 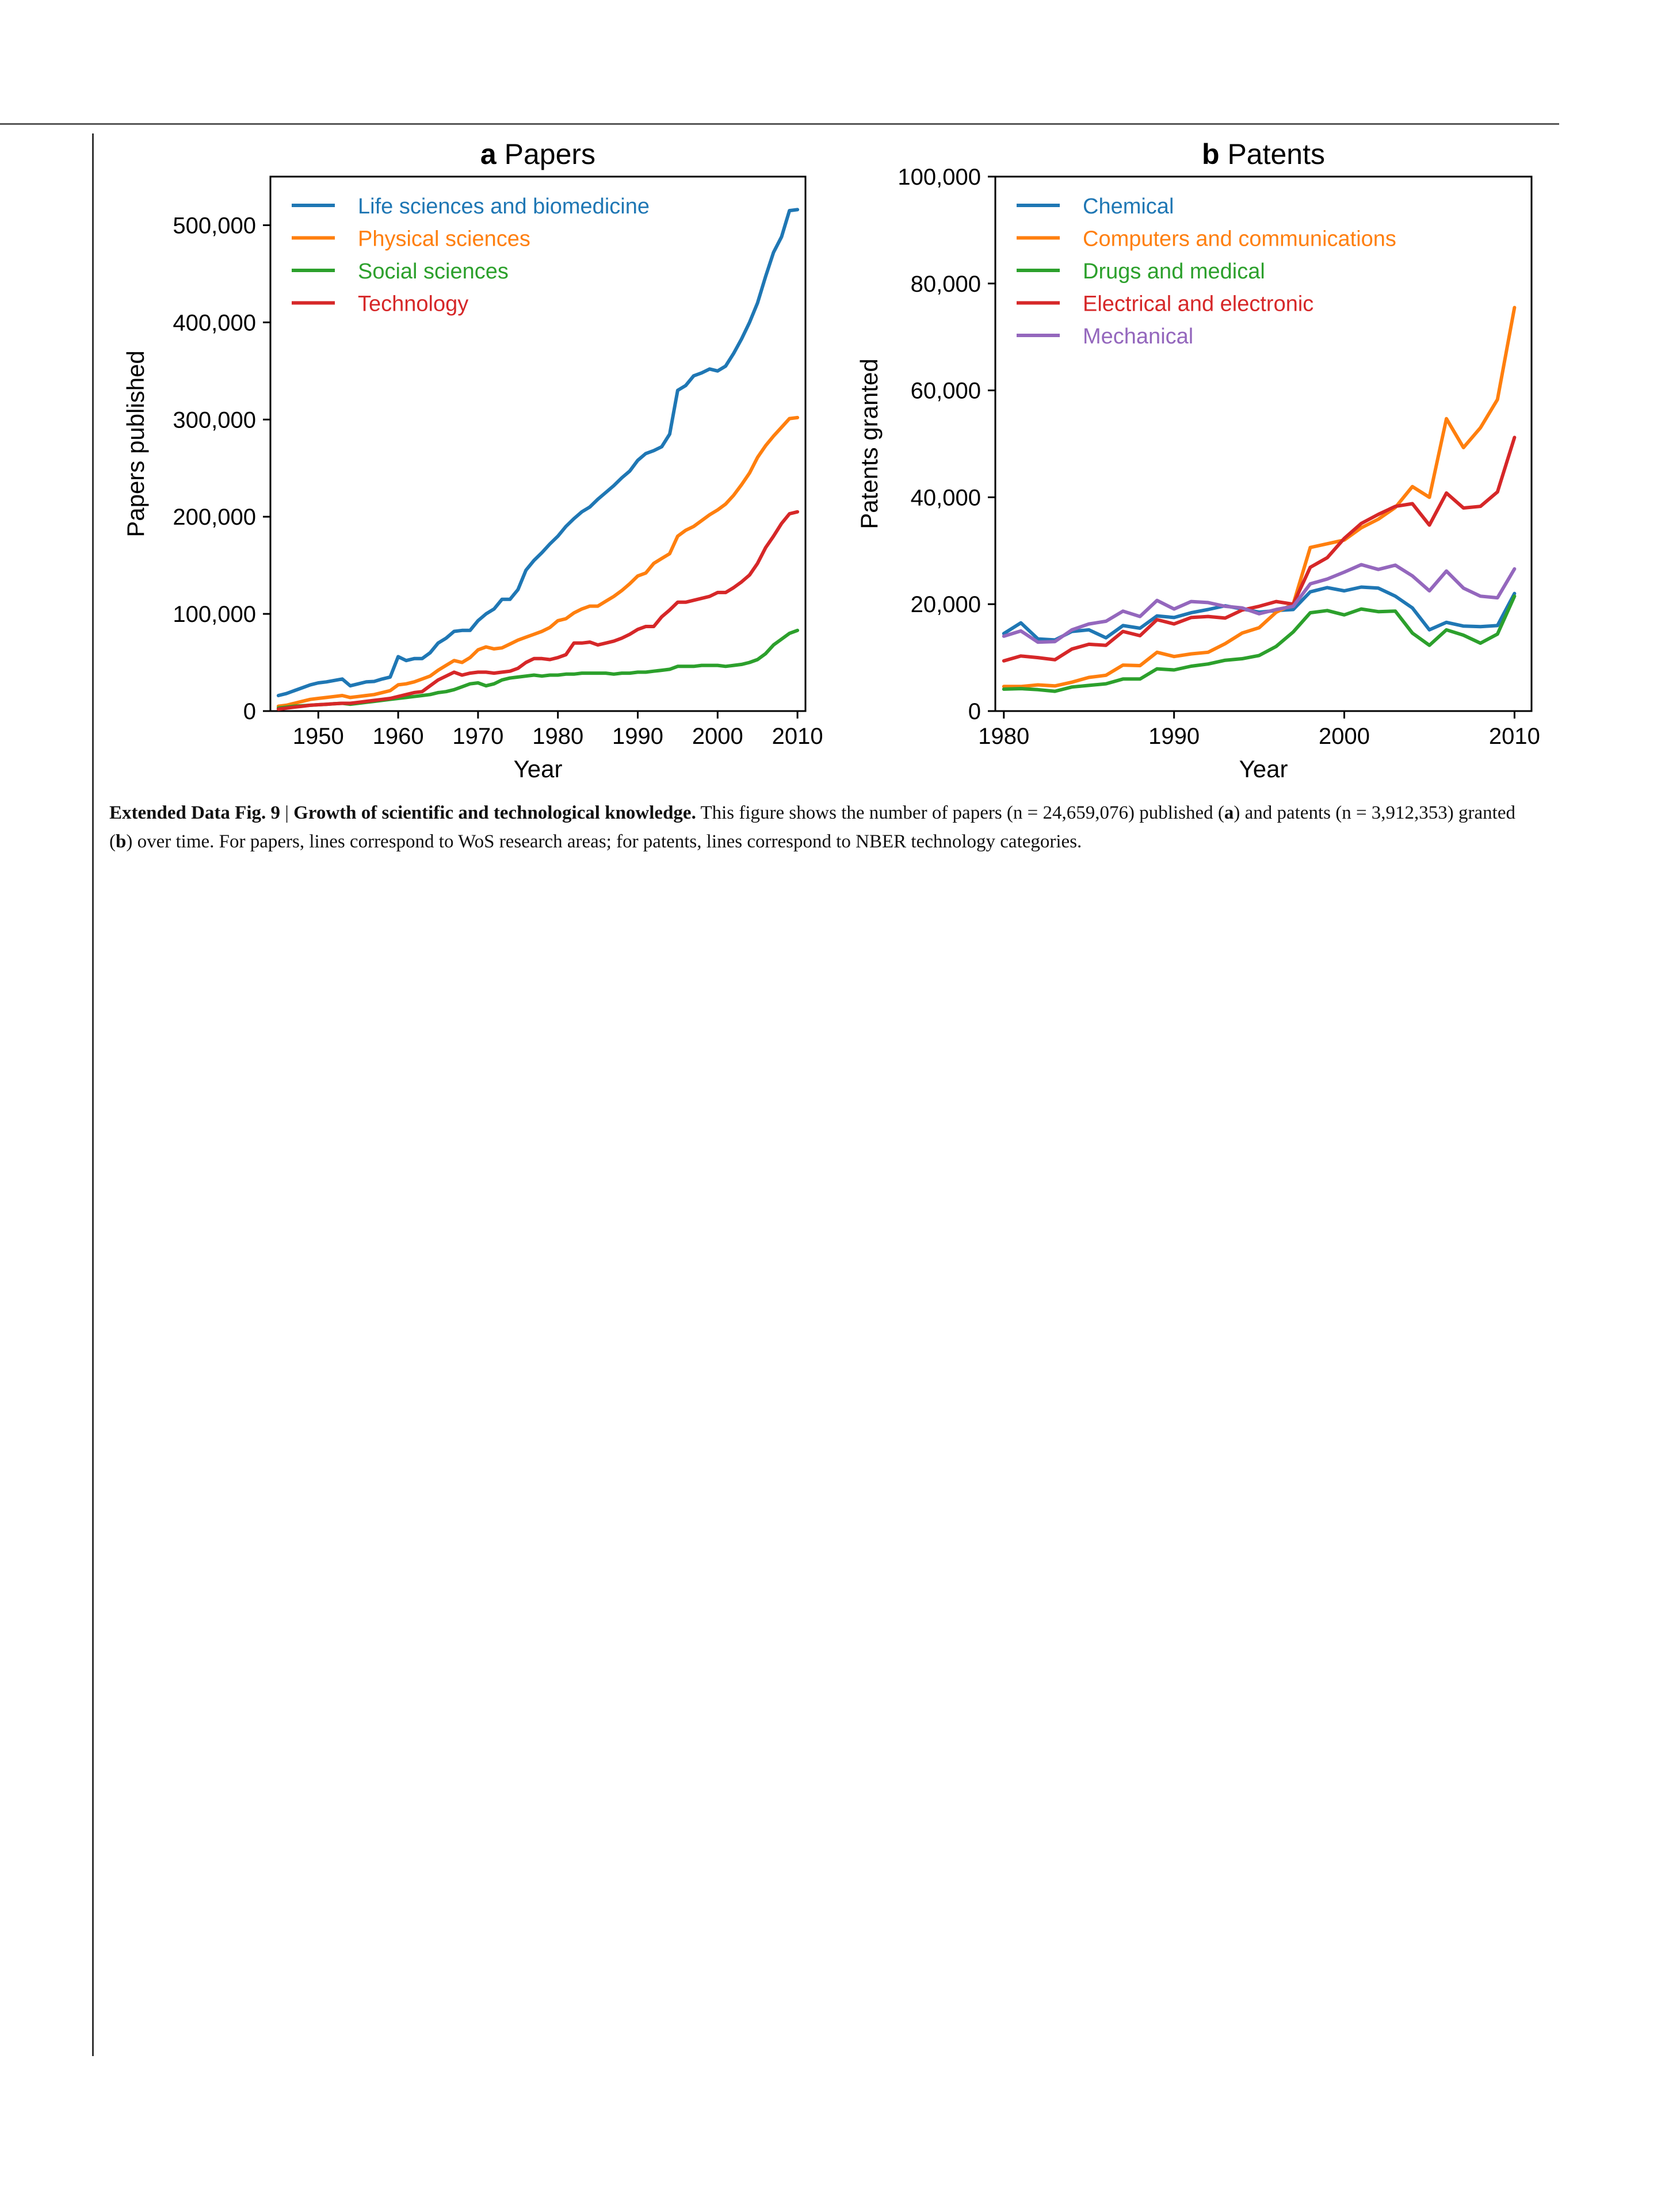 What do you see at coordinates (1229, 813) in the screenshot?
I see `caption-panel-a: a` at bounding box center [1229, 813].